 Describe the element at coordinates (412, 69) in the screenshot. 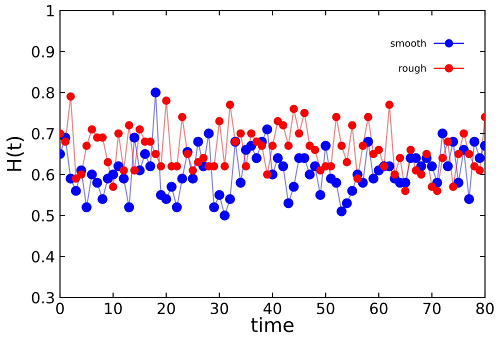

I see `legend-label: rough` at that location.